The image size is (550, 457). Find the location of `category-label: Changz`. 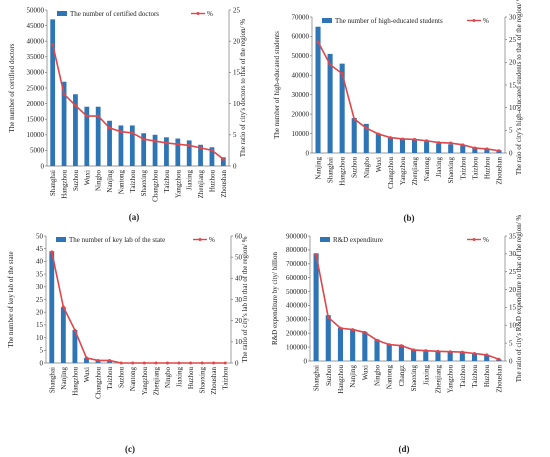

category-label: Changz is located at coordinates (402, 375).